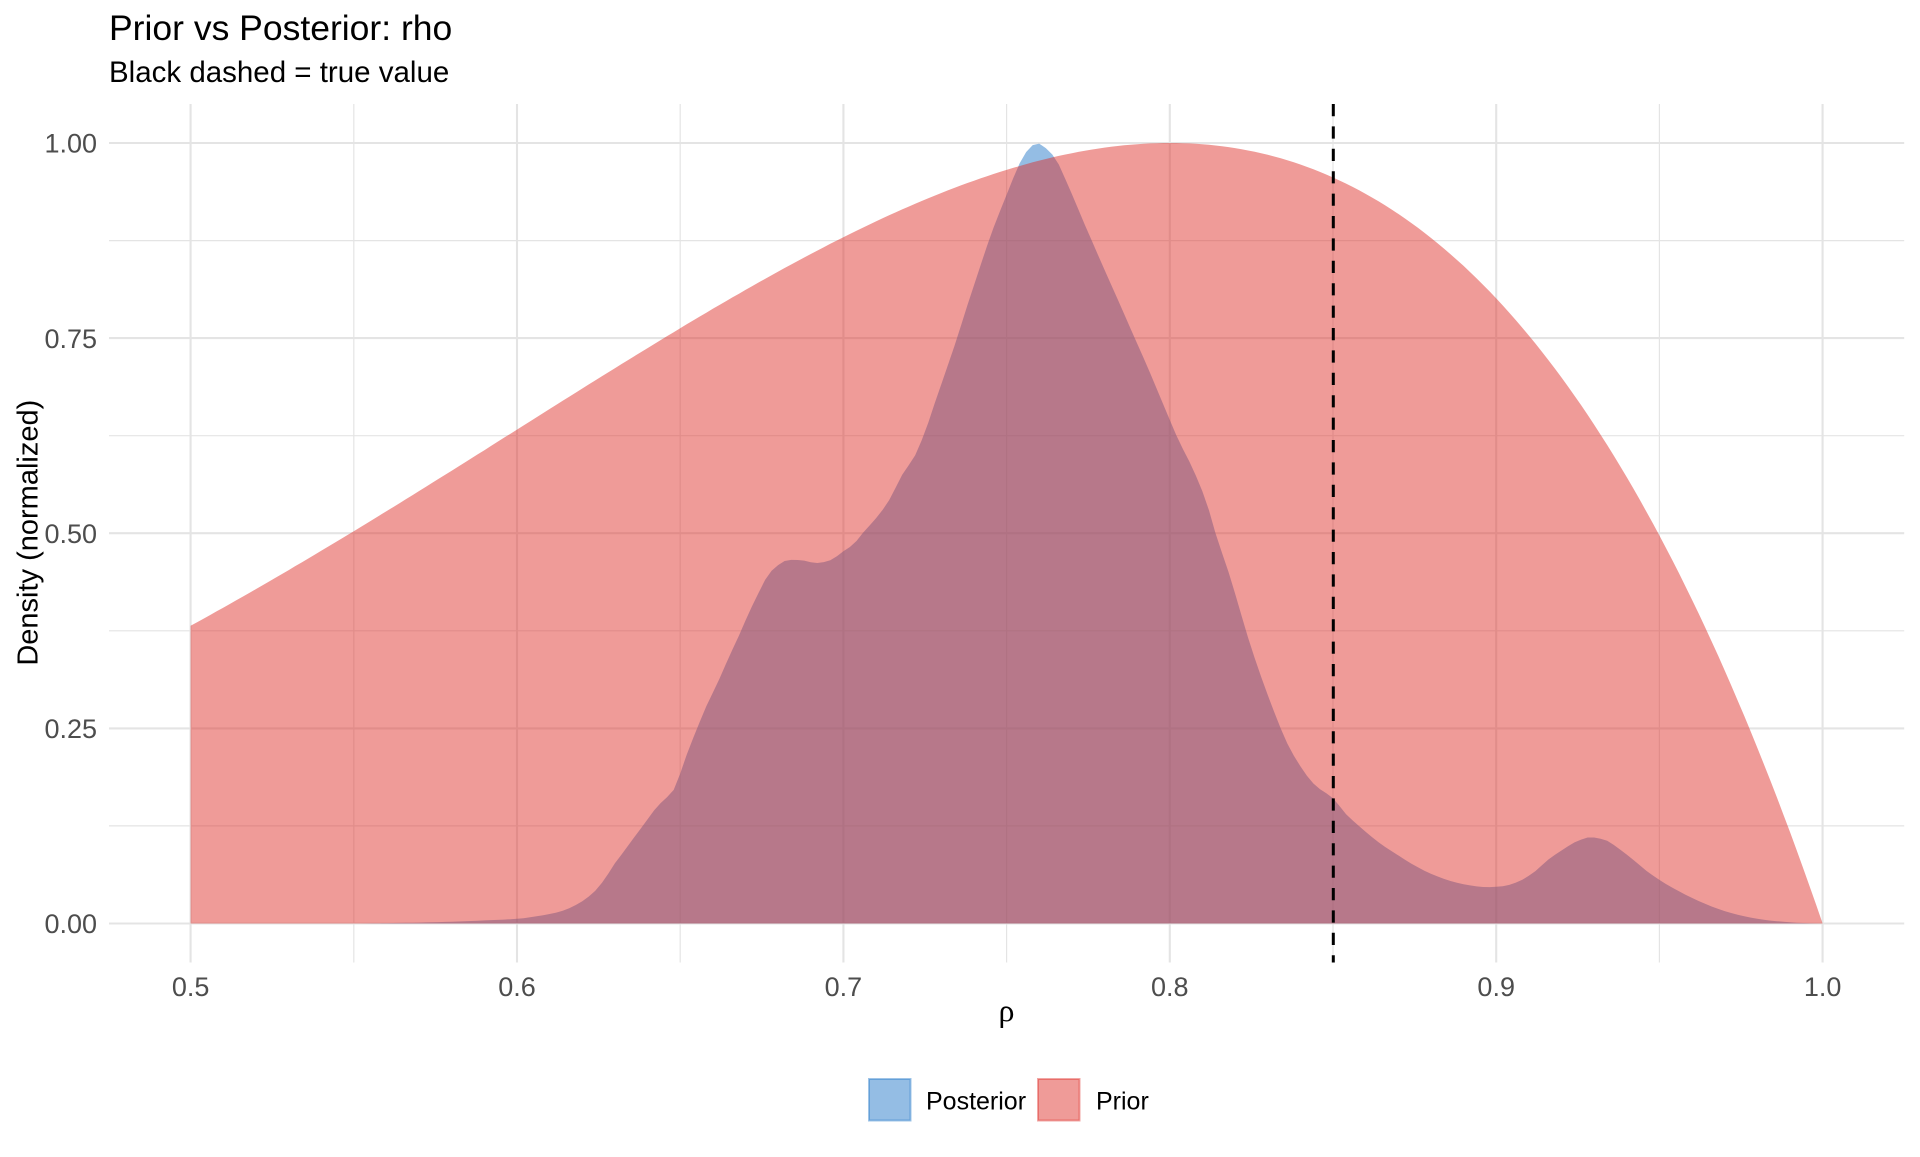  Describe the element at coordinates (279, 72) in the screenshot. I see `svg-text: Black dashed = true value` at that location.